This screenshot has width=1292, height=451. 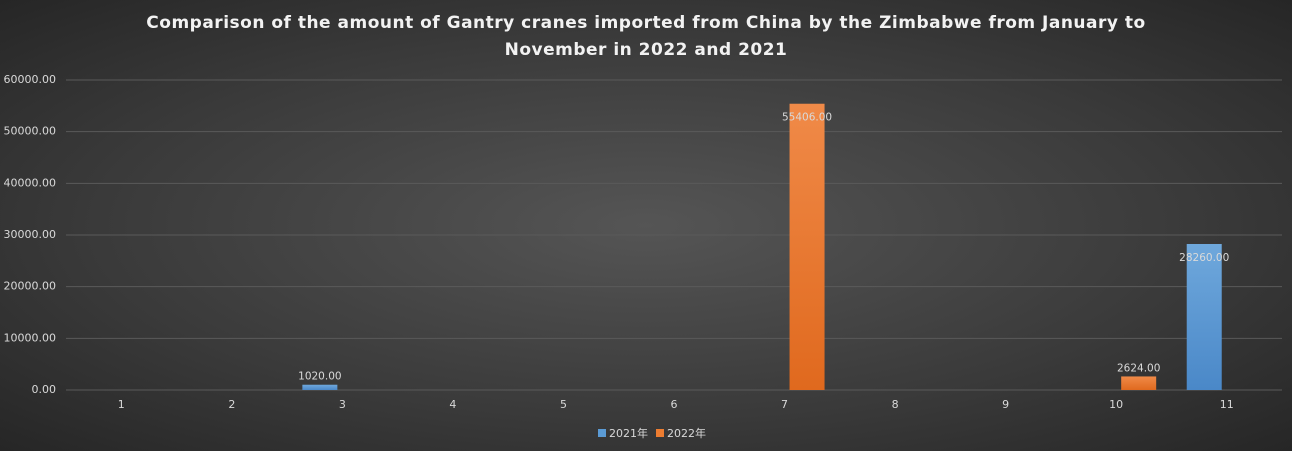 I want to click on x-tick-label: 8, so click(x=895, y=404).